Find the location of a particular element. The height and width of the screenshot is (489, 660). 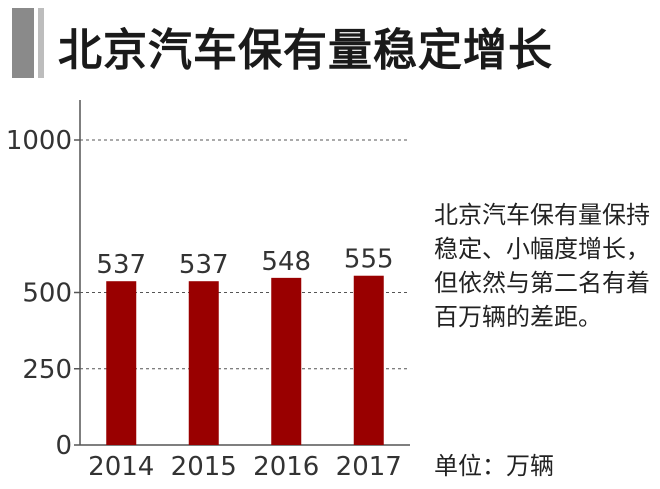

title-accent-bar-light is located at coordinates (41, 43).